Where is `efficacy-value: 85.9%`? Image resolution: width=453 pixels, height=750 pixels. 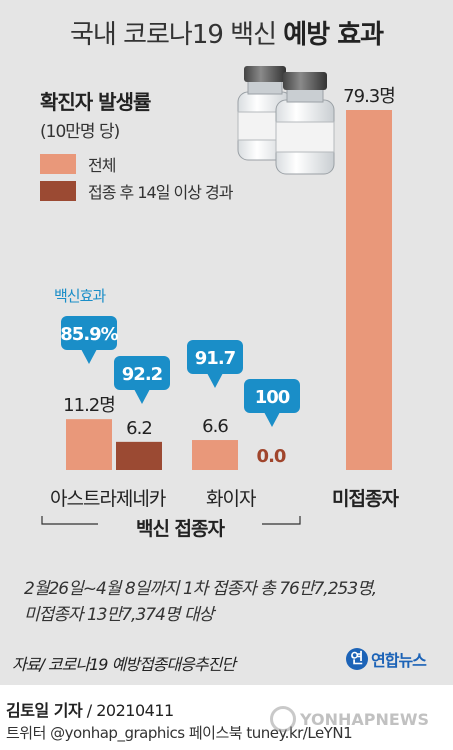 efficacy-value: 85.9% is located at coordinates (89, 334).